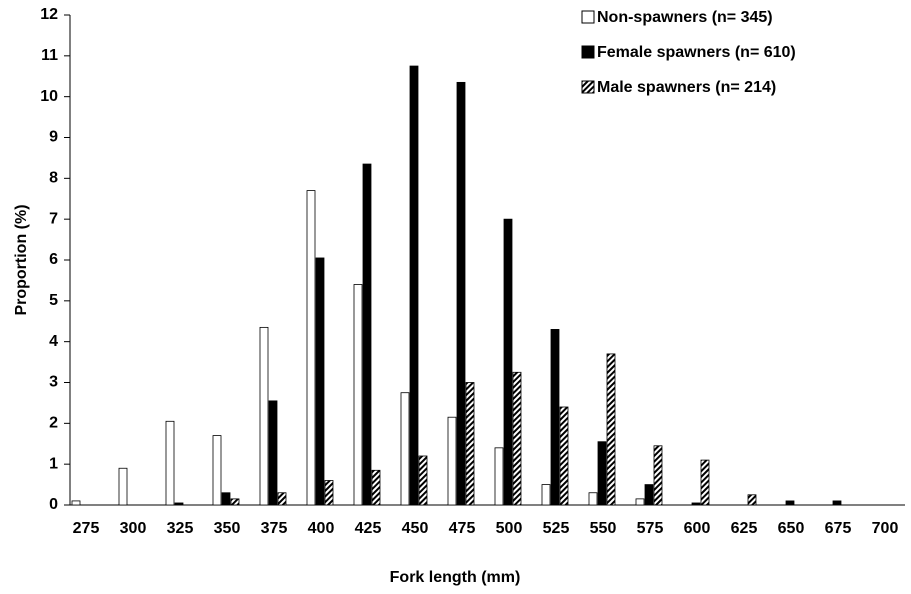 The width and height of the screenshot is (911, 594). I want to click on x-tick-label: 525, so click(556, 528).